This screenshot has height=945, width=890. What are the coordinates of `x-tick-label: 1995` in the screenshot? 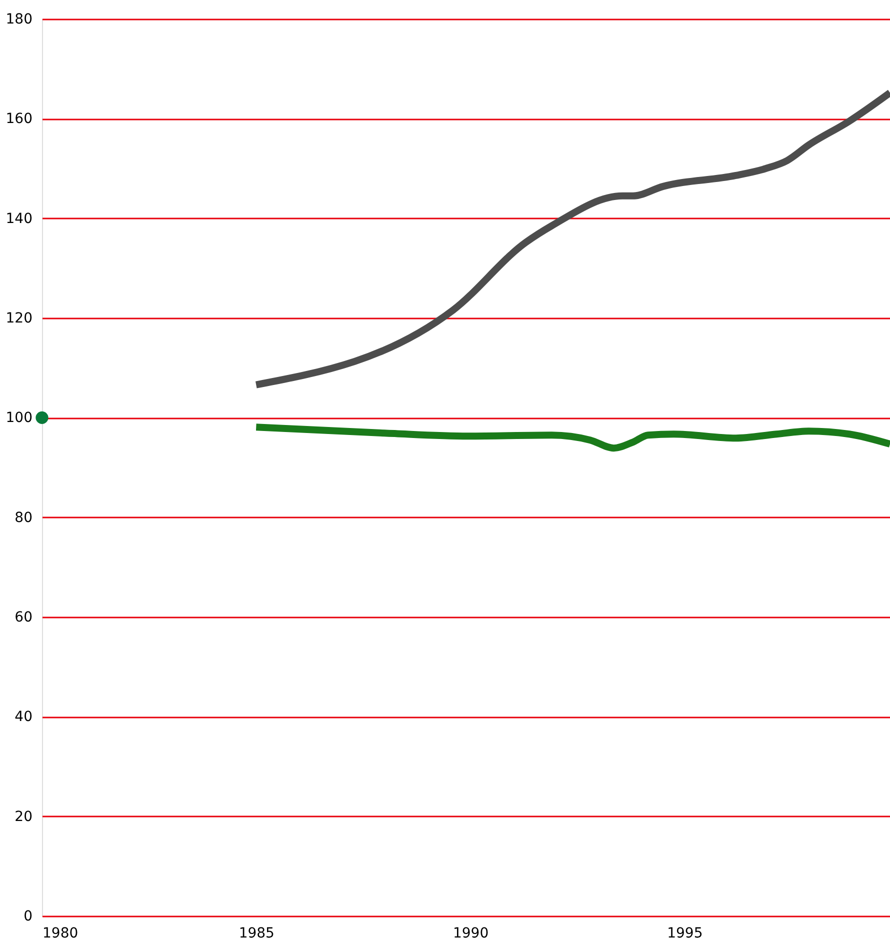 It's located at (685, 934).